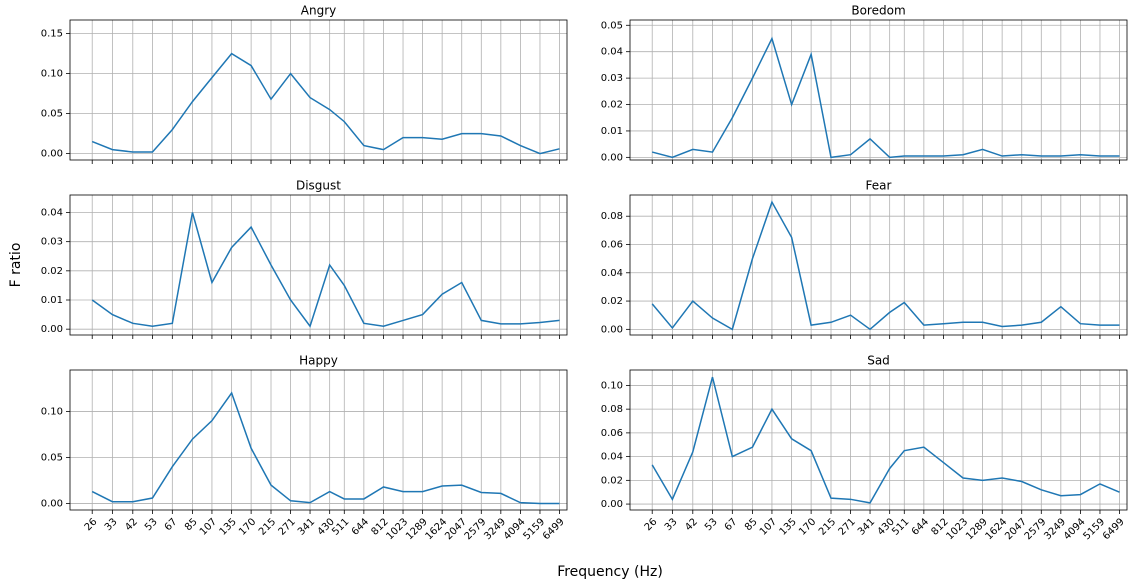 This screenshot has height=582, width=1147. What do you see at coordinates (318, 11) in the screenshot?
I see `subplot-title: Angry` at bounding box center [318, 11].